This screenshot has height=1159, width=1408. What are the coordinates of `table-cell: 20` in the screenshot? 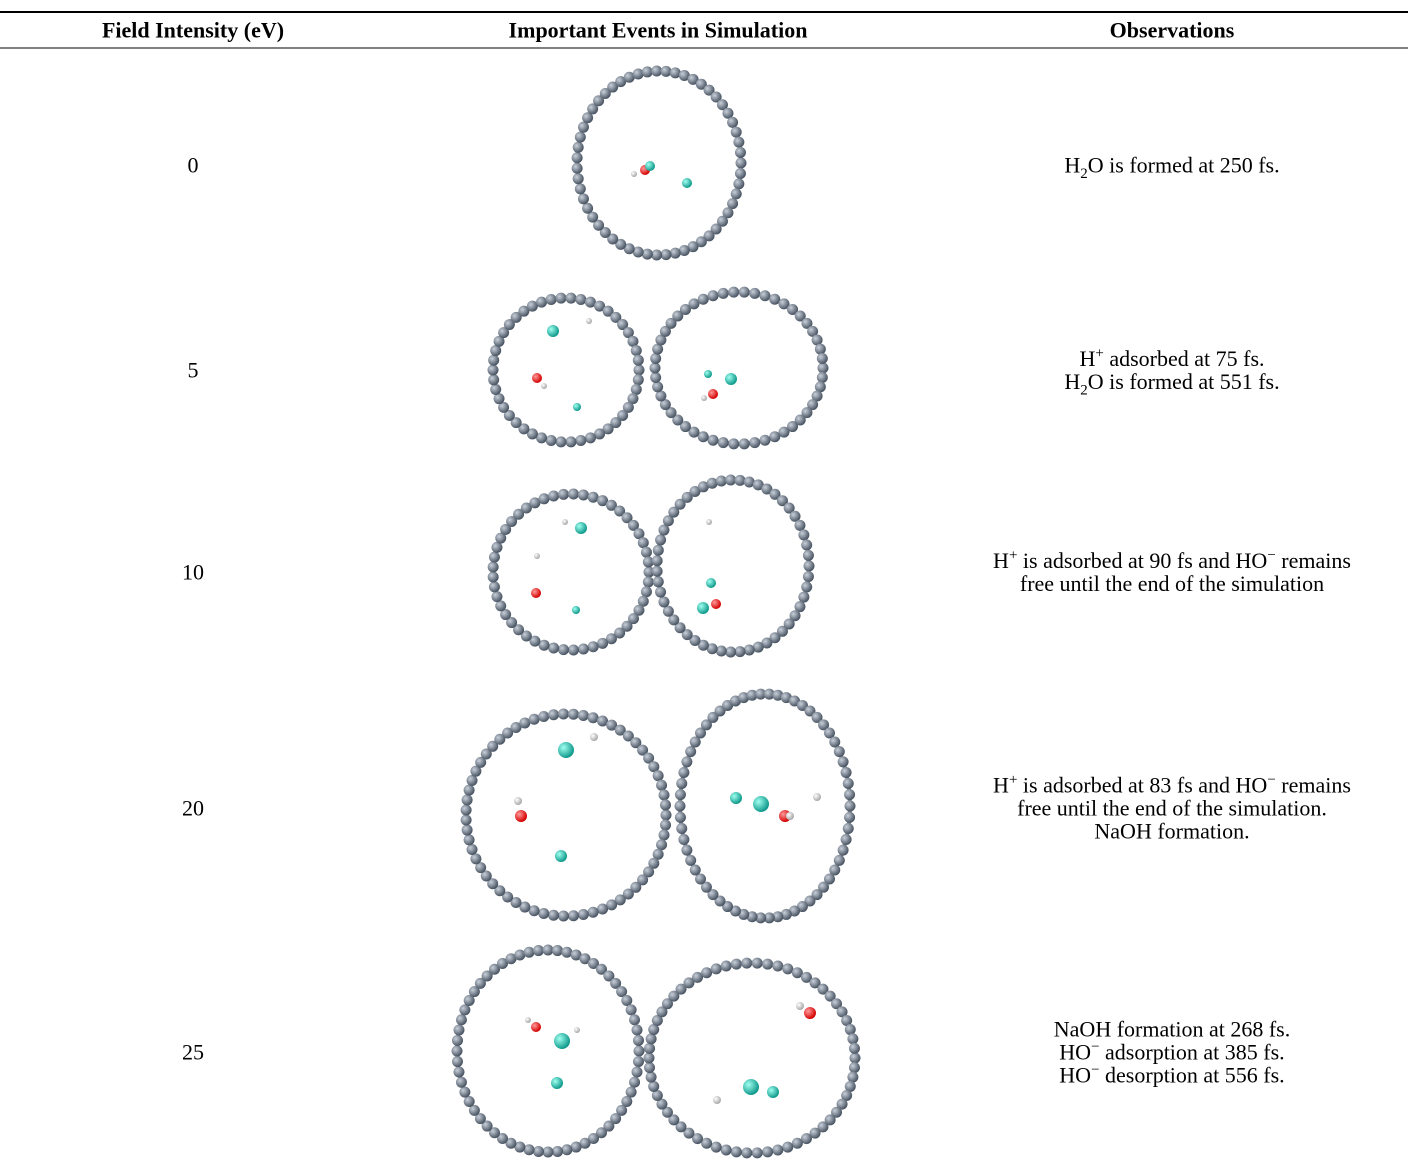 It's located at (193, 808).